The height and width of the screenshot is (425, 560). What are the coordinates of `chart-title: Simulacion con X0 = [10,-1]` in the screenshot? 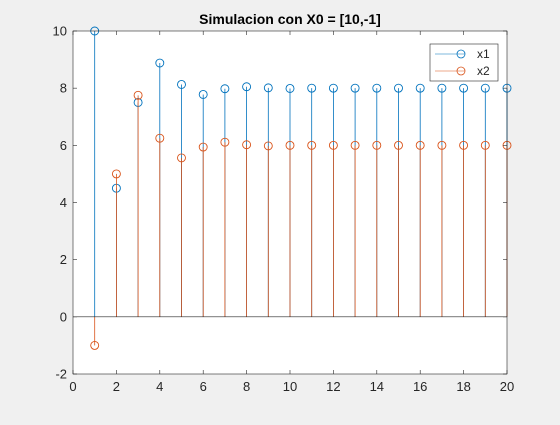 It's located at (290, 19).